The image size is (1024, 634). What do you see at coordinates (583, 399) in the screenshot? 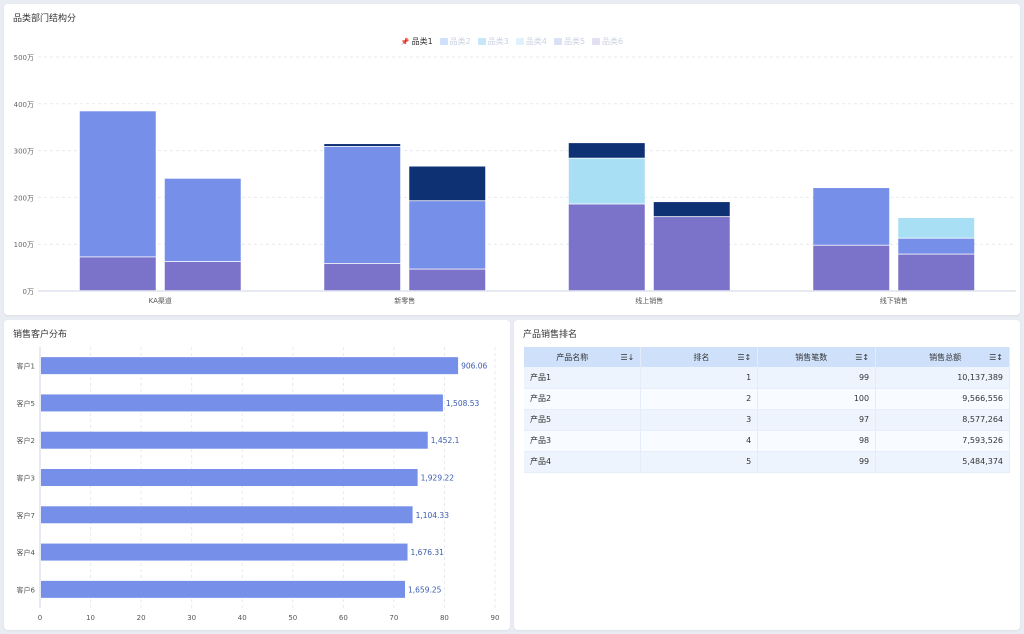
I see `cell-product-name: 产品2` at bounding box center [583, 399].